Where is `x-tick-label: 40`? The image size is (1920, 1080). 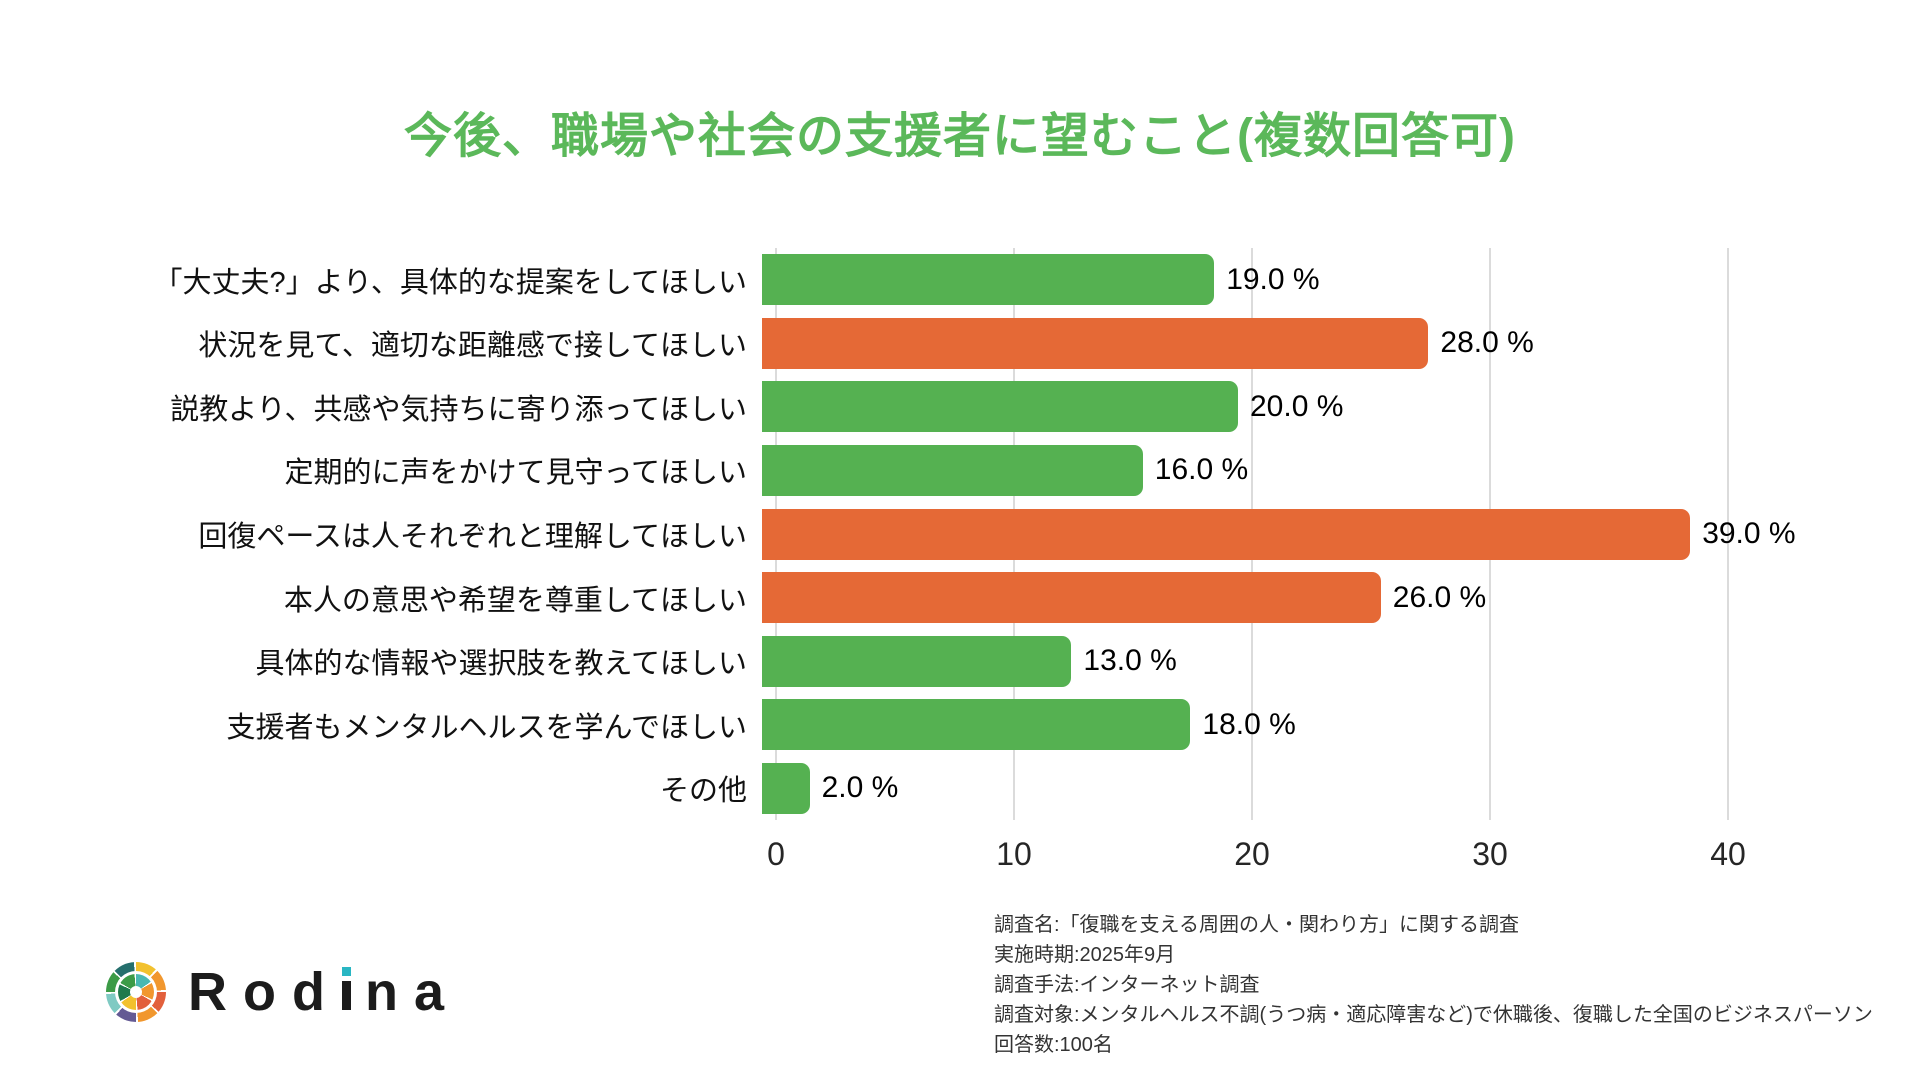 x-tick-label: 40 is located at coordinates (1728, 854).